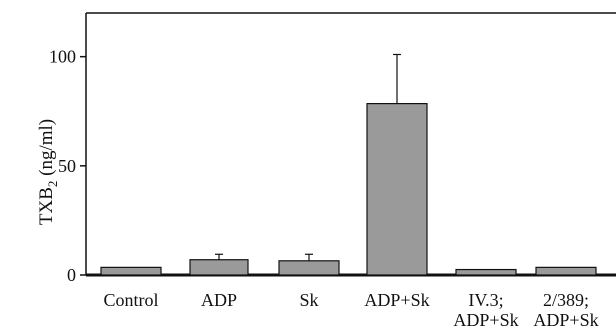 The image size is (616, 333). Describe the element at coordinates (71, 275) in the screenshot. I see `y-tick-label: 0` at that location.